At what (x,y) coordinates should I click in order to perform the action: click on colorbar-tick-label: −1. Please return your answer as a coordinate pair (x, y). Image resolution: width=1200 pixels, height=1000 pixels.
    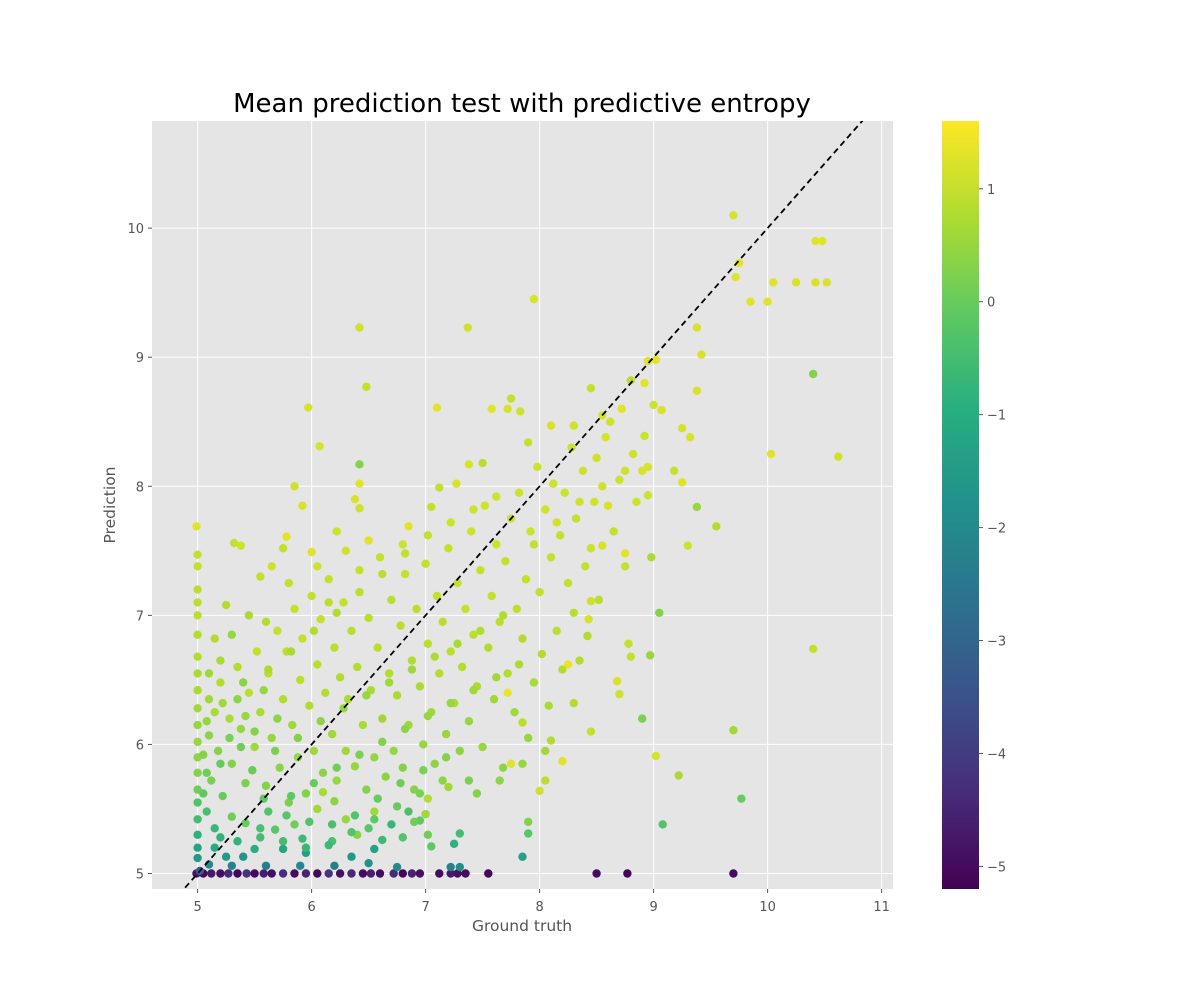
    Looking at the image, I should click on (996, 416).